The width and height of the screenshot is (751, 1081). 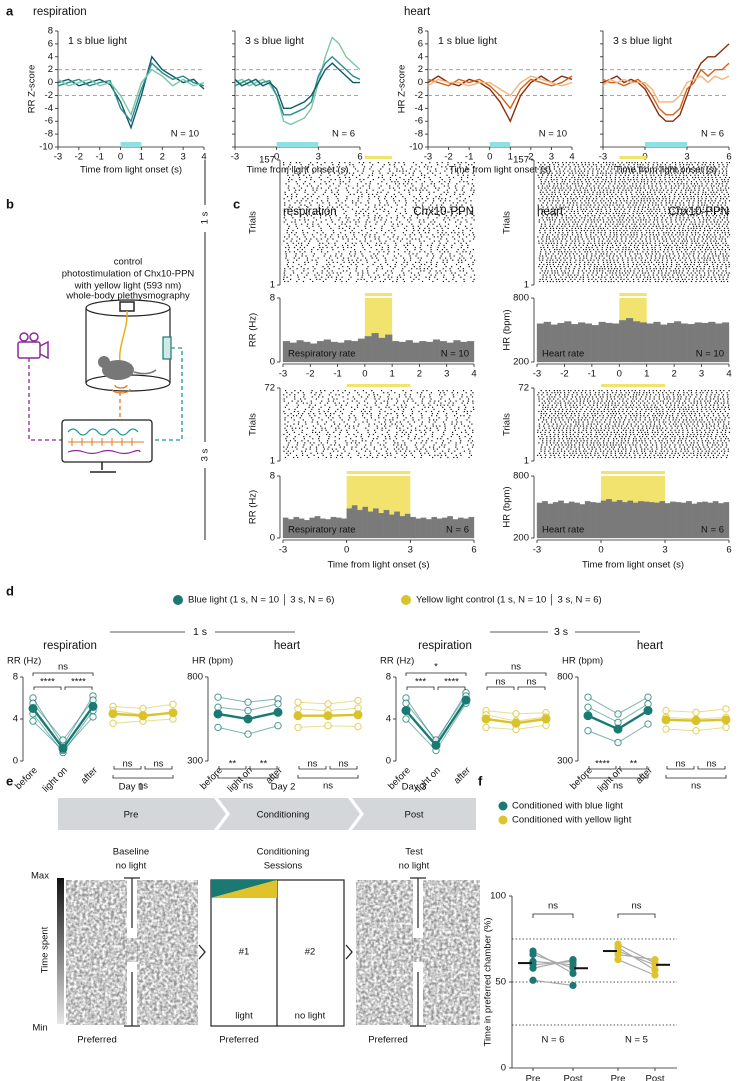 What do you see at coordinates (310, 1016) in the screenshot?
I see `chamber-condition: no light` at bounding box center [310, 1016].